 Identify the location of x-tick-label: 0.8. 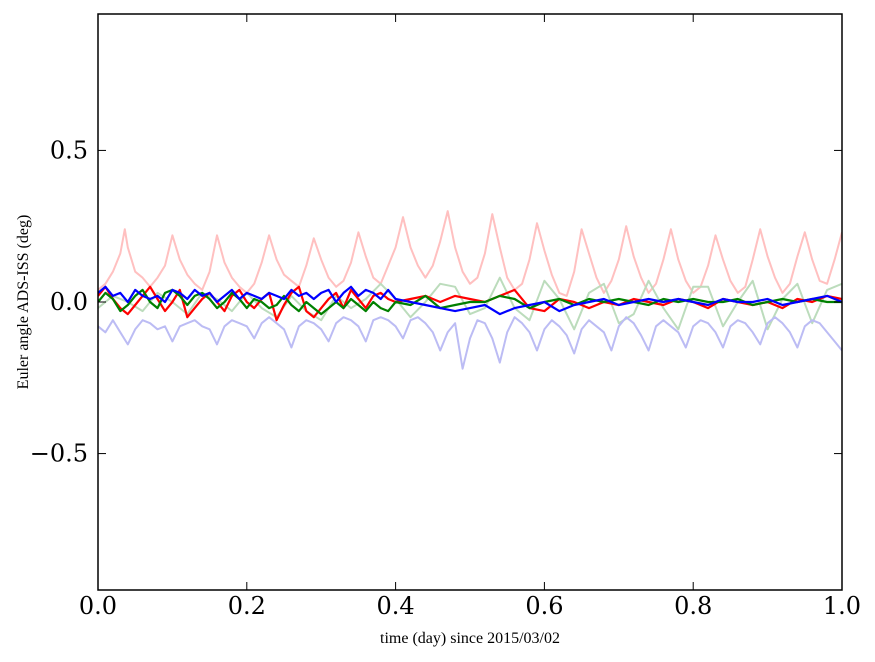
(693, 606).